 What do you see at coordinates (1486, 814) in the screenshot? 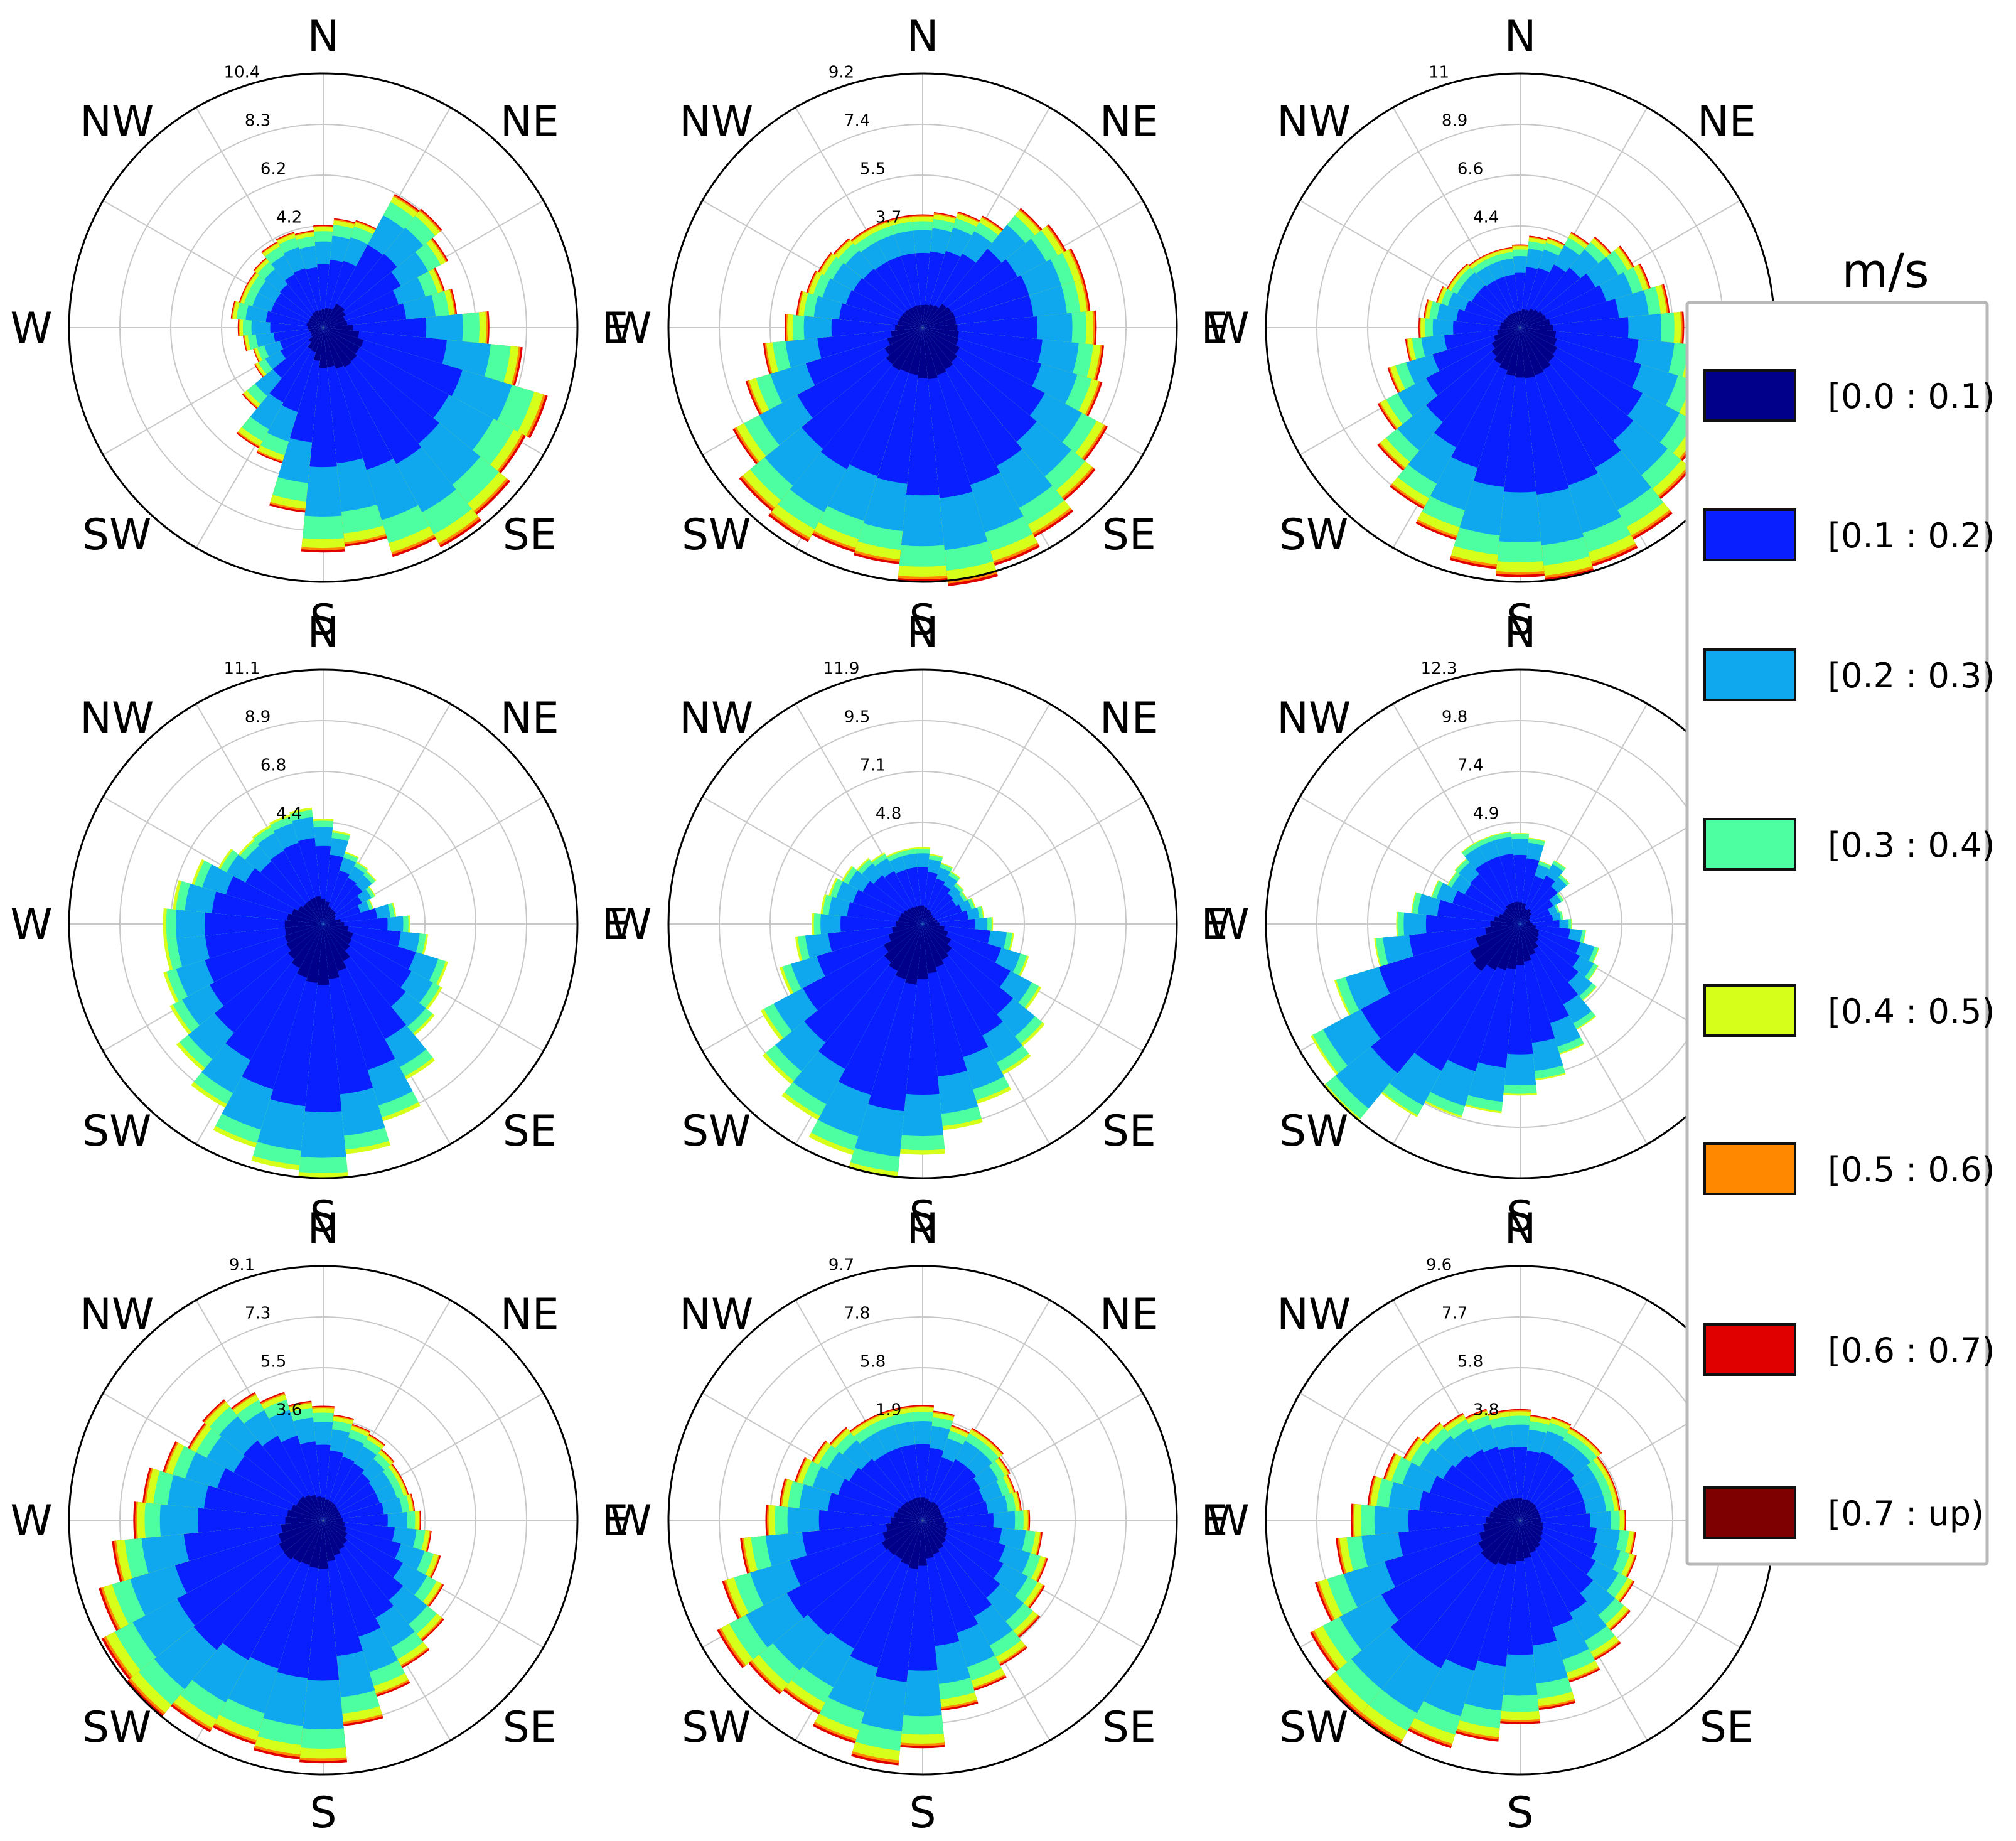
I see `radial-tick-label: 4.9` at bounding box center [1486, 814].